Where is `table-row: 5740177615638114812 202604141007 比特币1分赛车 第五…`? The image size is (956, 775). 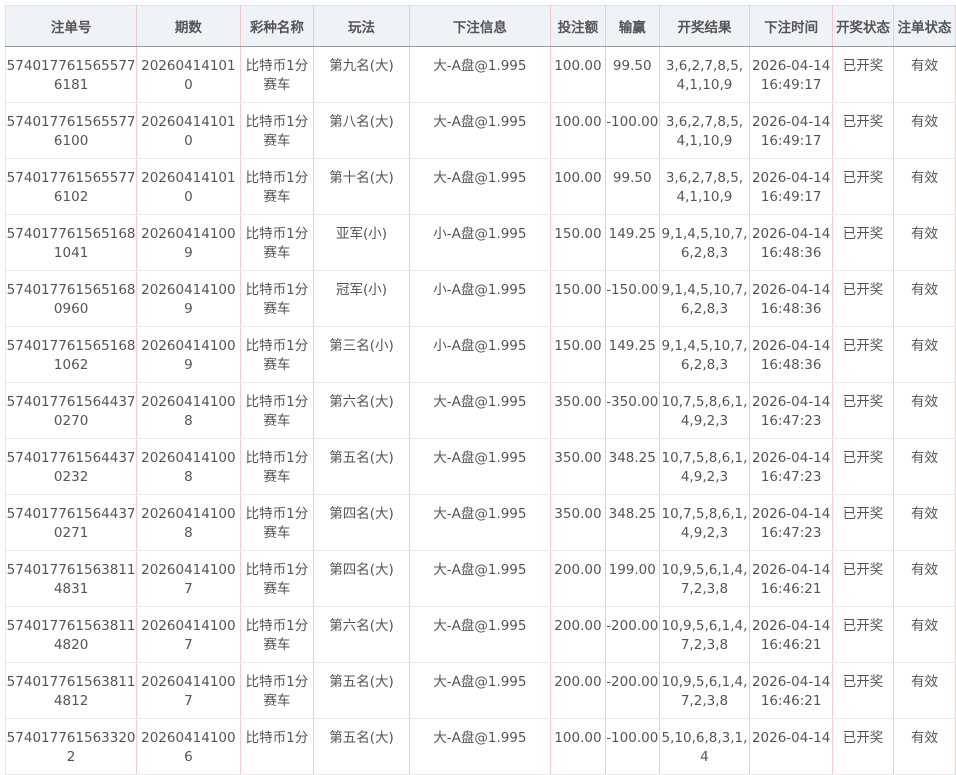
table-row: 5740177615638114812 202604141007 比特币1分赛车 第五… is located at coordinates (480, 690).